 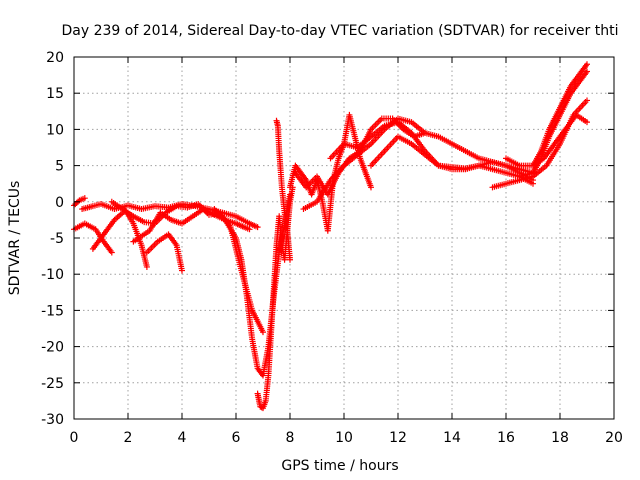 What do you see at coordinates (506, 438) in the screenshot?
I see `x-tick-label: 16` at bounding box center [506, 438].